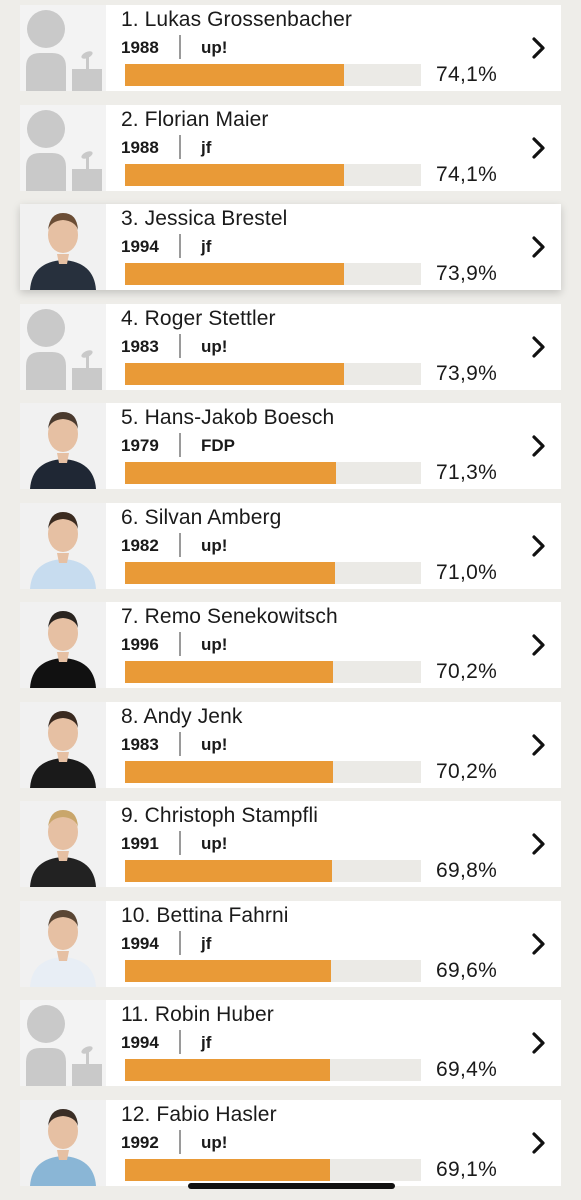 This screenshot has height=1200, width=581. Describe the element at coordinates (467, 472) in the screenshot. I see `match-percent: 71,3%` at that location.